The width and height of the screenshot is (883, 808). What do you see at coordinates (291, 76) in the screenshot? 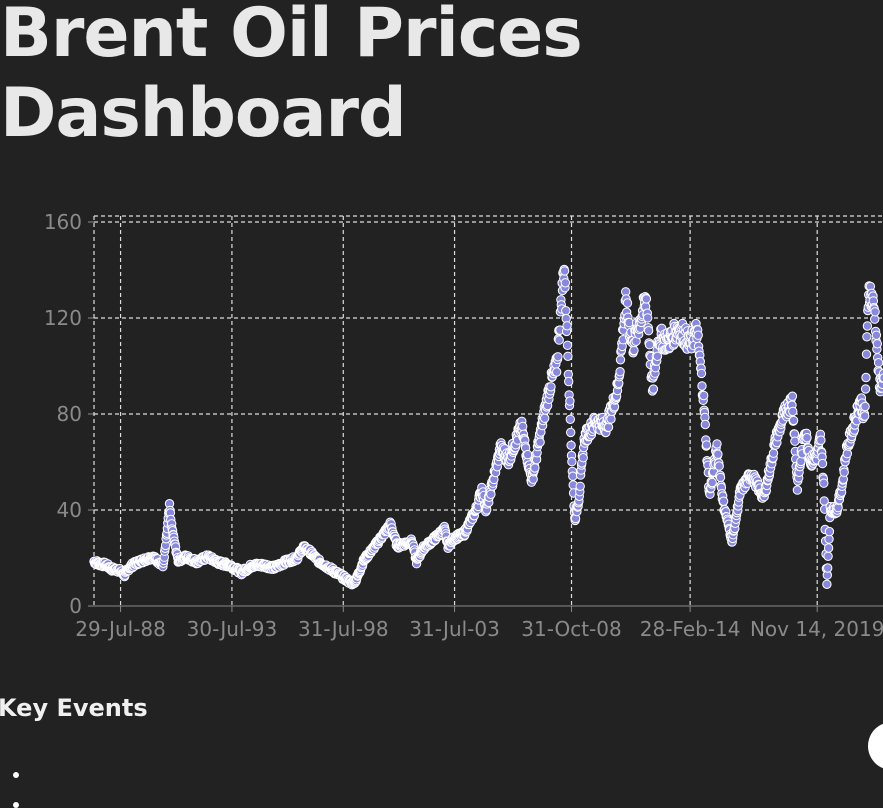
I see `page-title: Brent Oil Prices Dashboard` at bounding box center [291, 76].